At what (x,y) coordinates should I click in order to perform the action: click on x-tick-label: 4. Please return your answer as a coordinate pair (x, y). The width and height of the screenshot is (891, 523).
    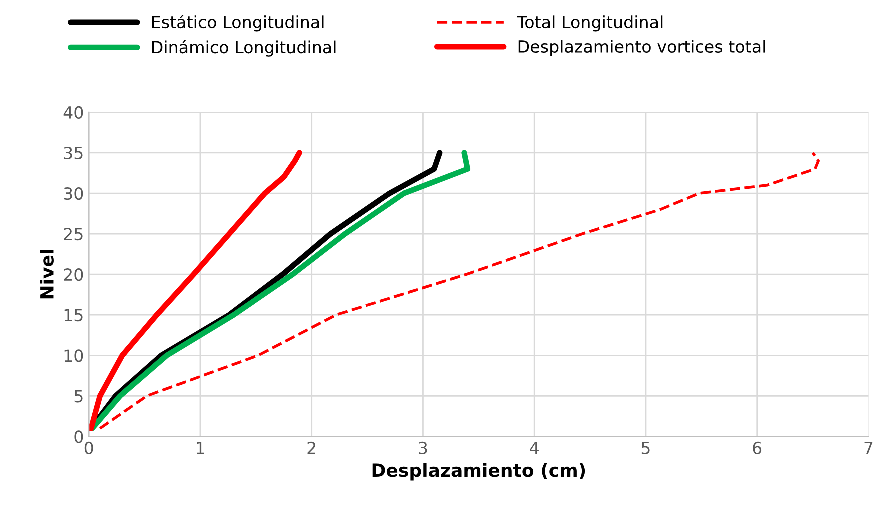
    Looking at the image, I should click on (534, 448).